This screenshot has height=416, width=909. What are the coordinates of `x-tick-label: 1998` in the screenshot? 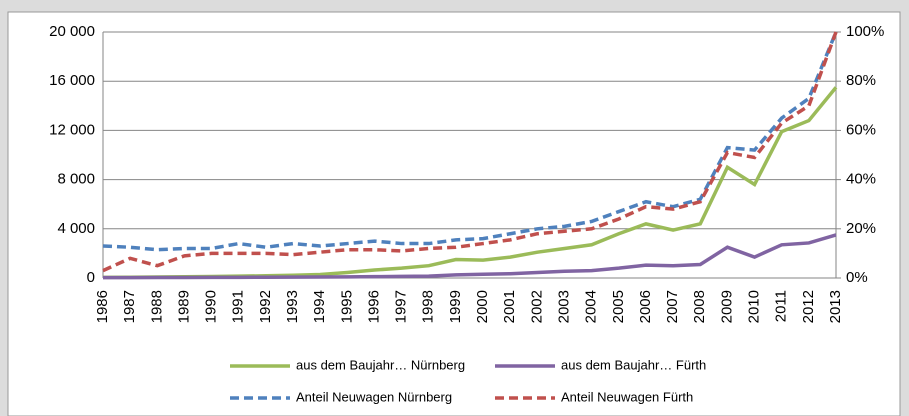 It's located at (428, 306).